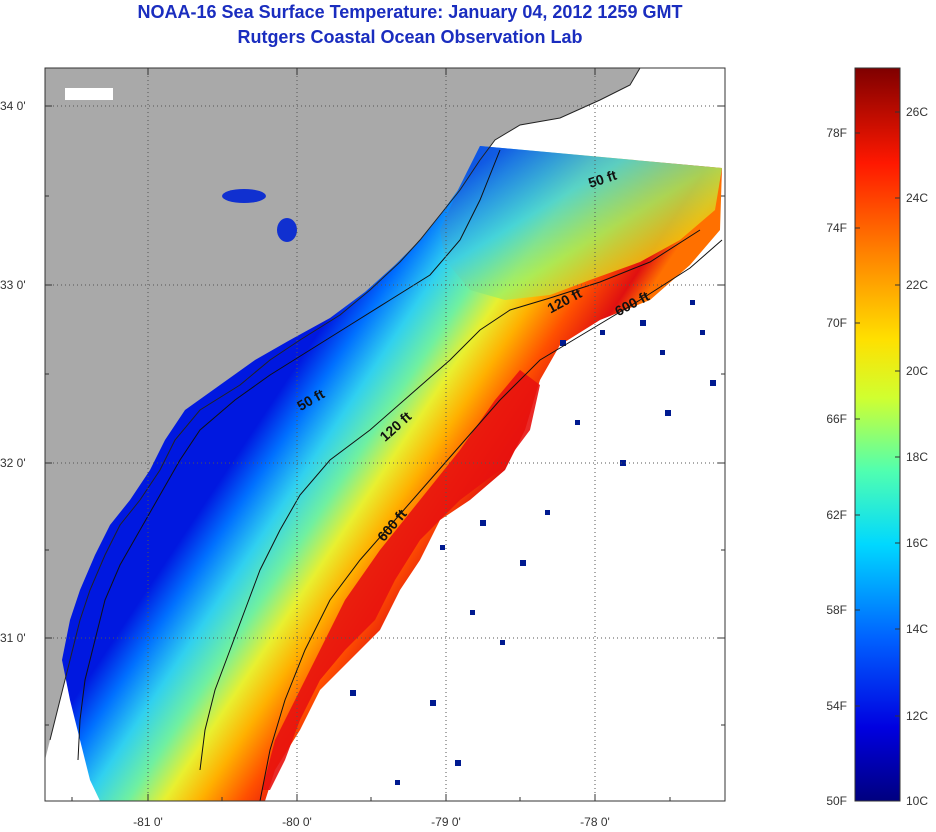 Image resolution: width=936 pixels, height=832 pixels. What do you see at coordinates (917, 716) in the screenshot?
I see `colorbar-c-label: 12C` at bounding box center [917, 716].